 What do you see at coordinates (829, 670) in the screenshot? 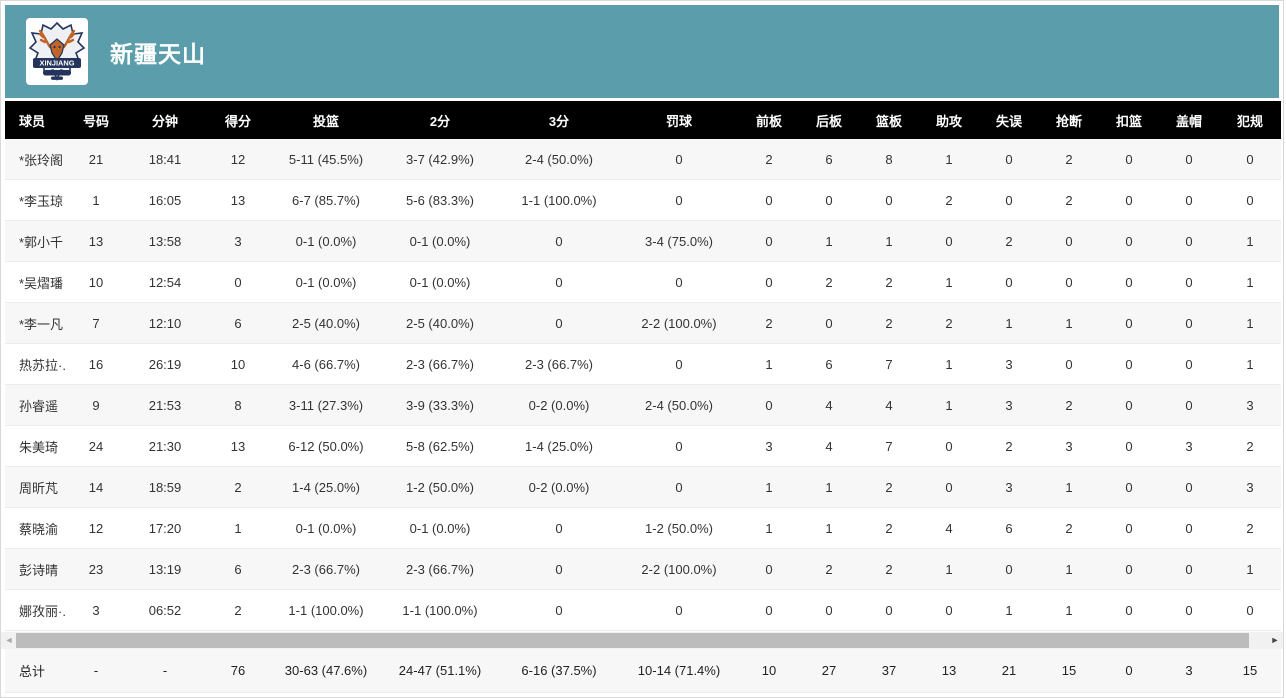
I see `total-dreb: 27` at bounding box center [829, 670].